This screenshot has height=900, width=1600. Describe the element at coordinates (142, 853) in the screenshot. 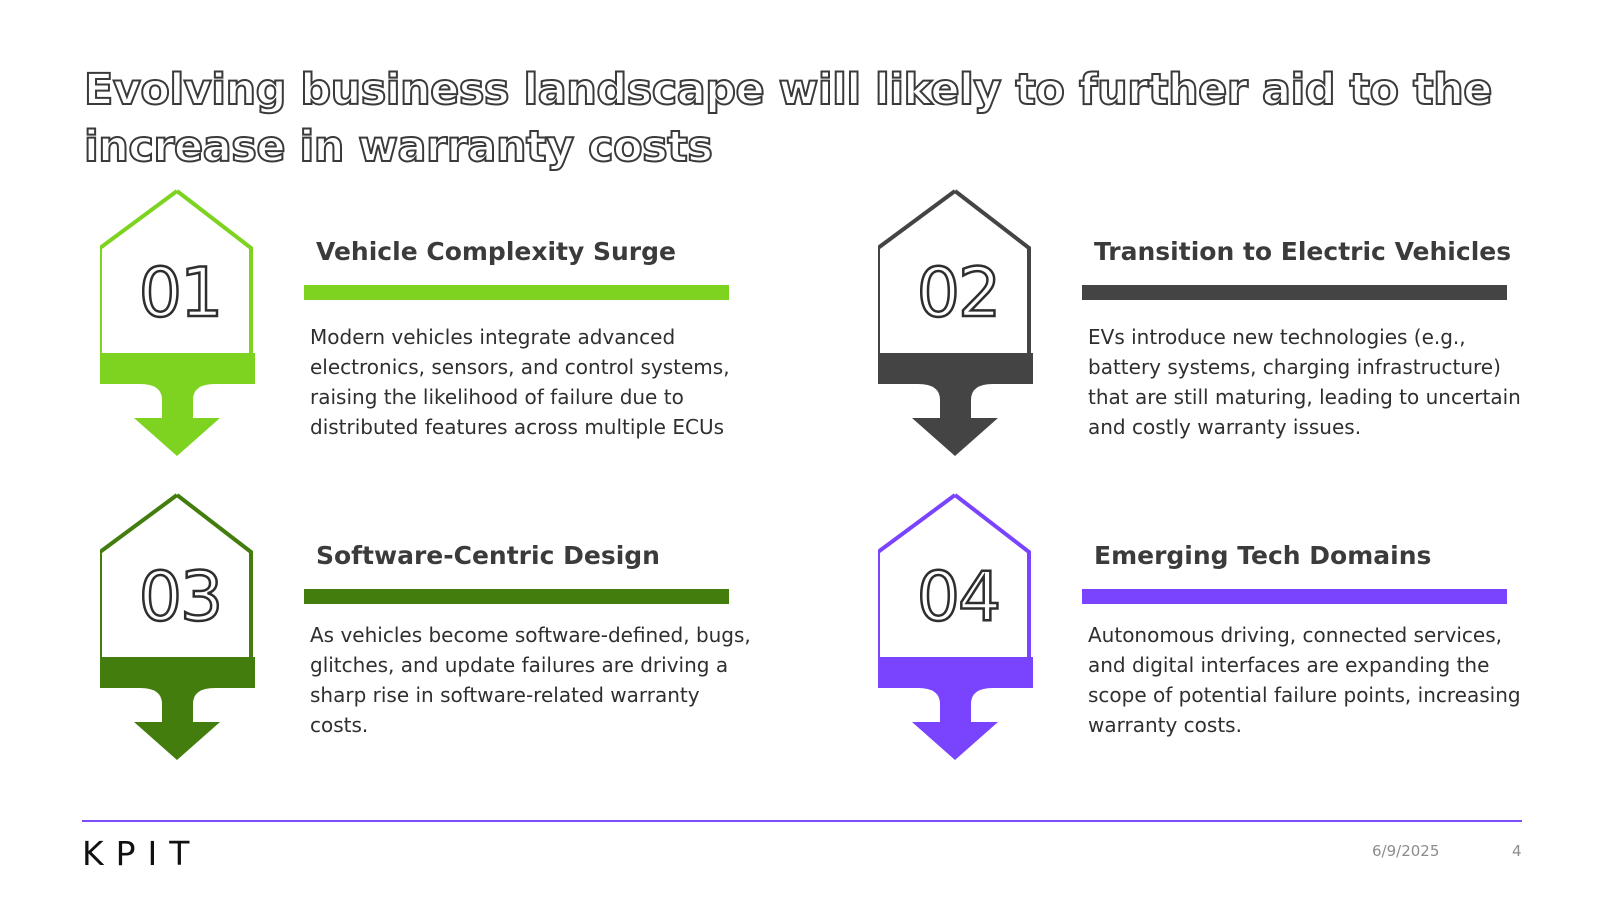

I see `kpit-logo: KPIT` at that location.